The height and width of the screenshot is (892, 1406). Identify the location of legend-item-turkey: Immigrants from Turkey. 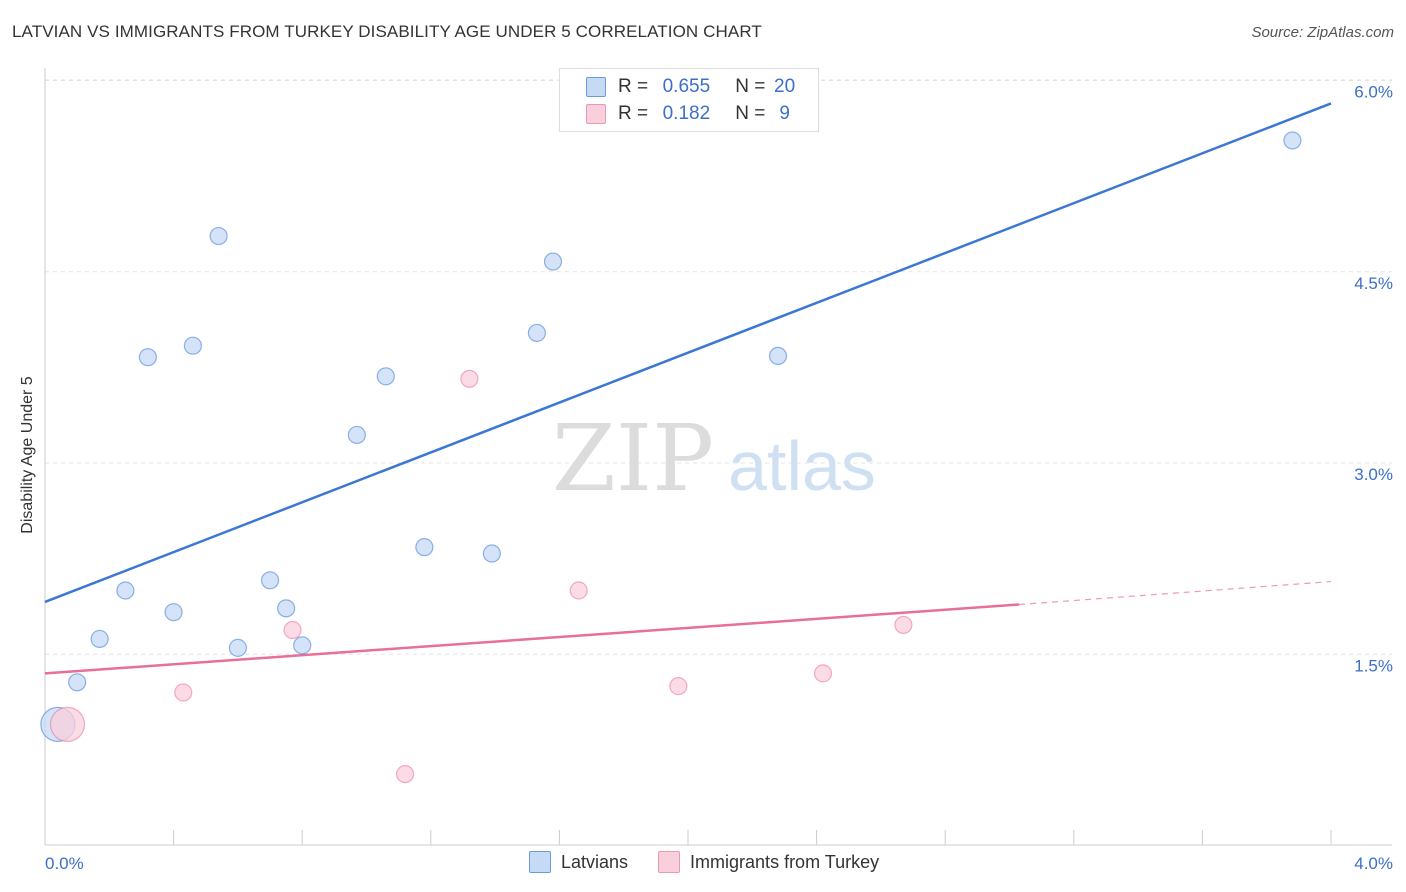
(768, 862).